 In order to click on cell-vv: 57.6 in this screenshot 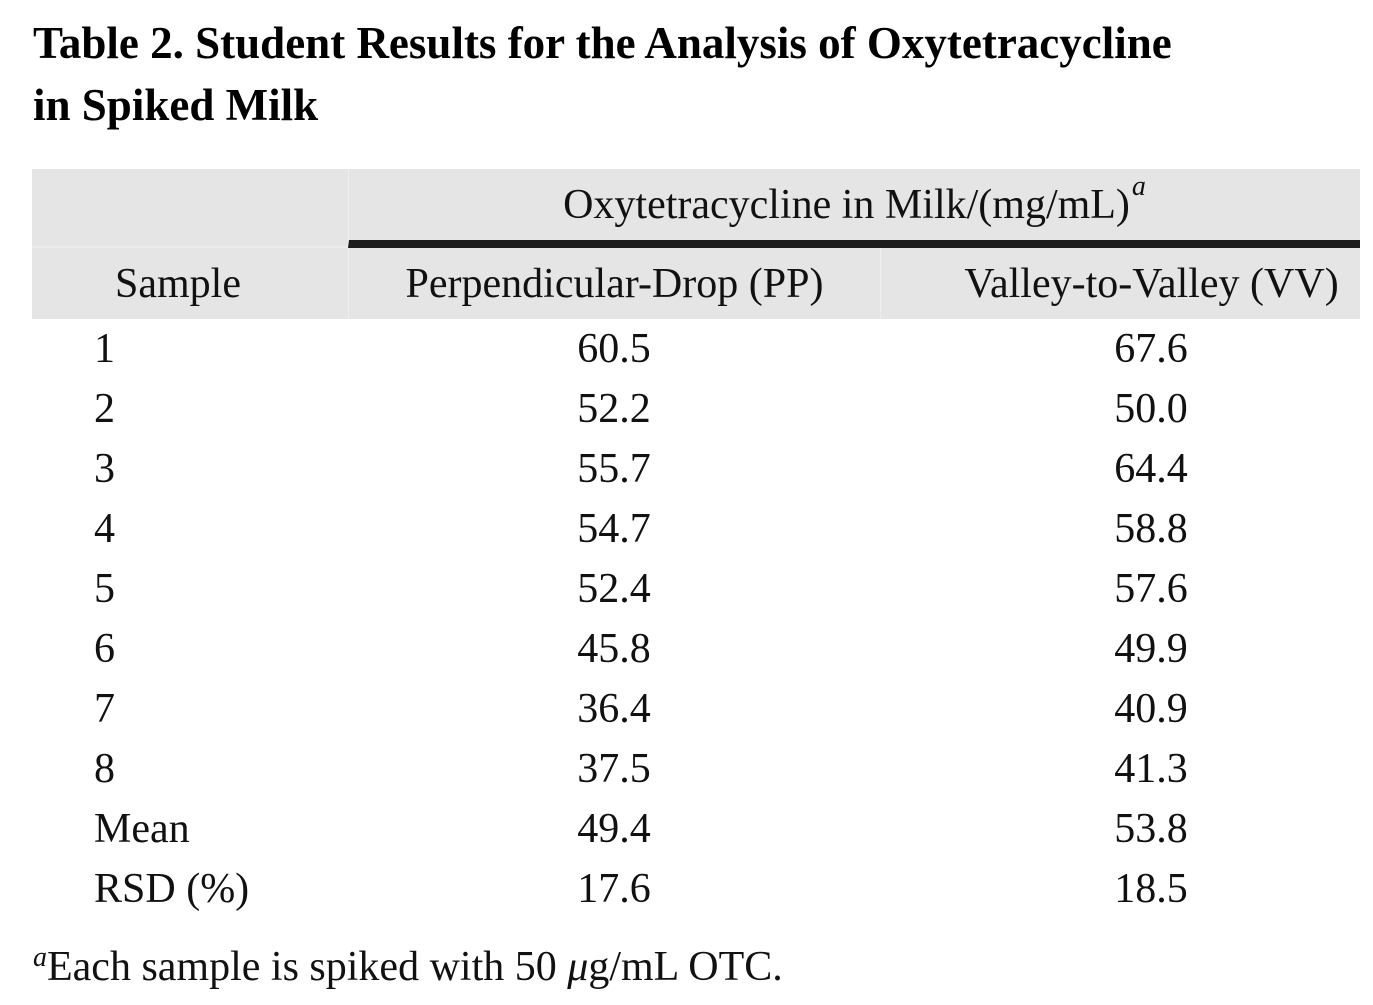, I will do `click(1151, 589)`.